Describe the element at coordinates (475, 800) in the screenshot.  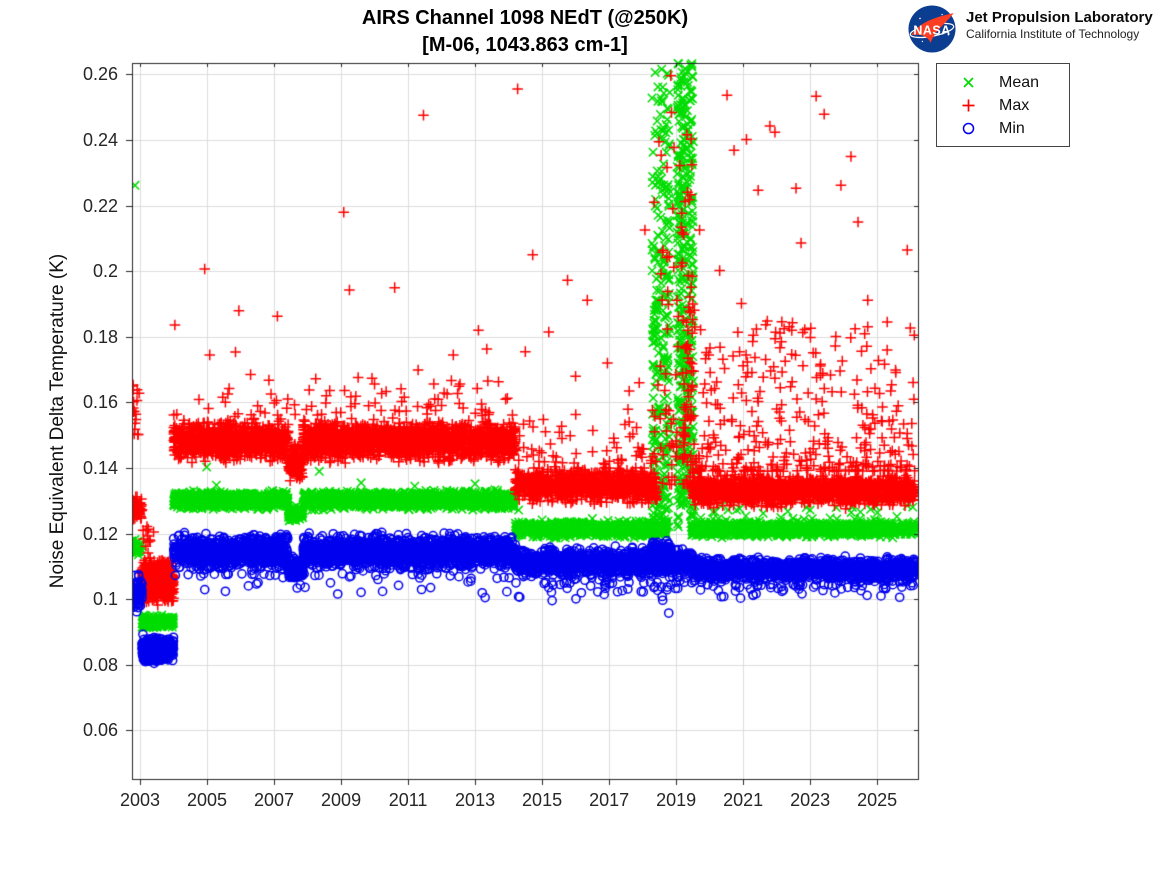
I see `x-tick-label: 2013` at that location.